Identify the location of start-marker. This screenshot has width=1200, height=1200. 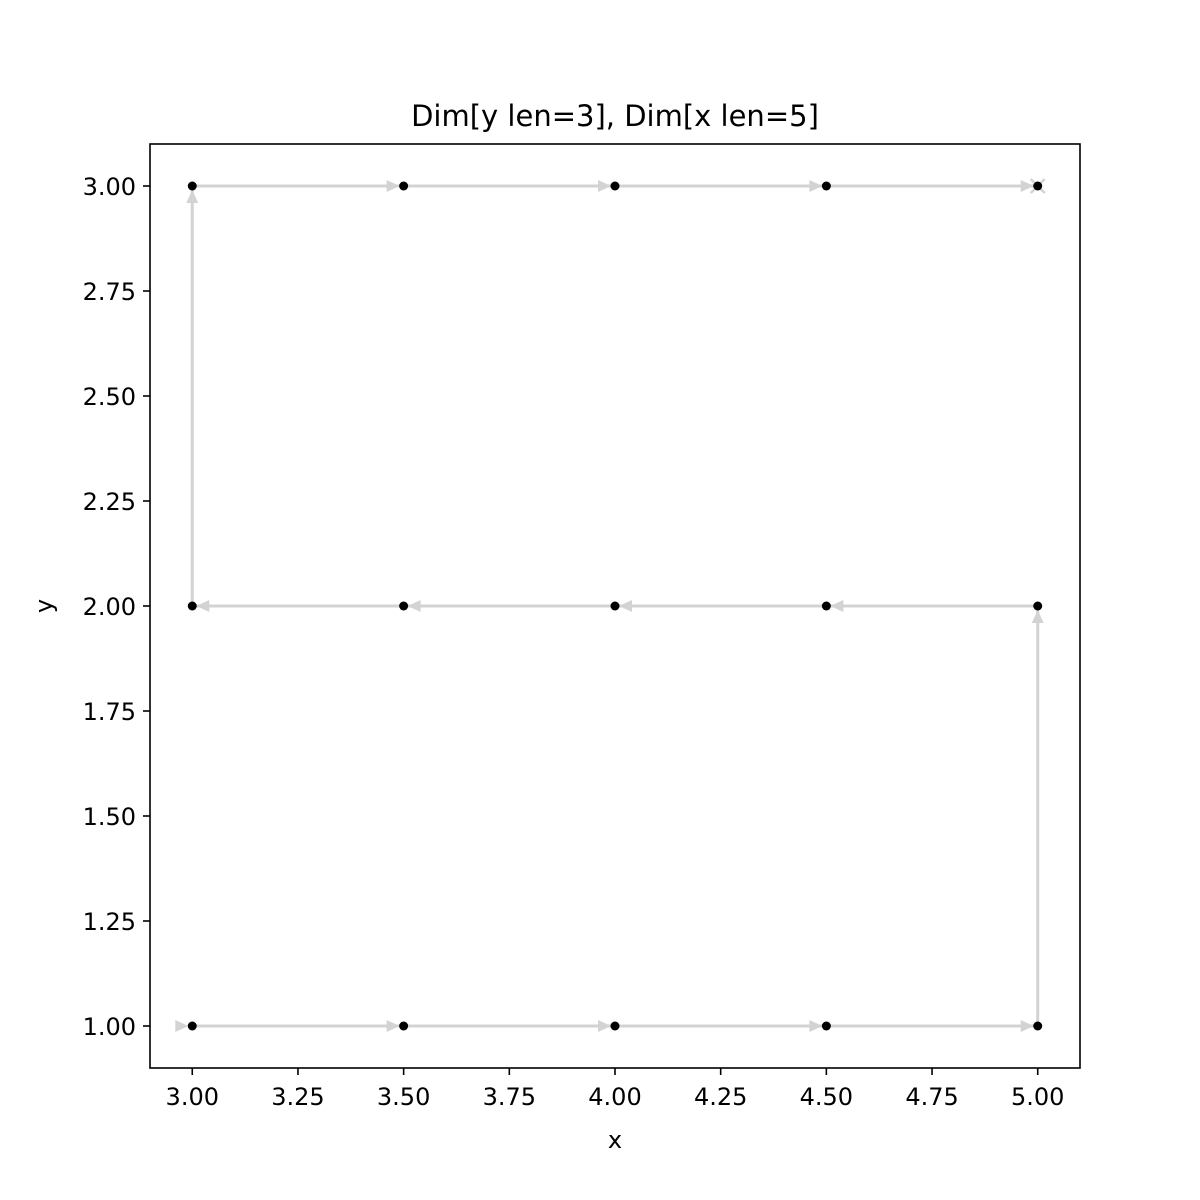
(182, 1026).